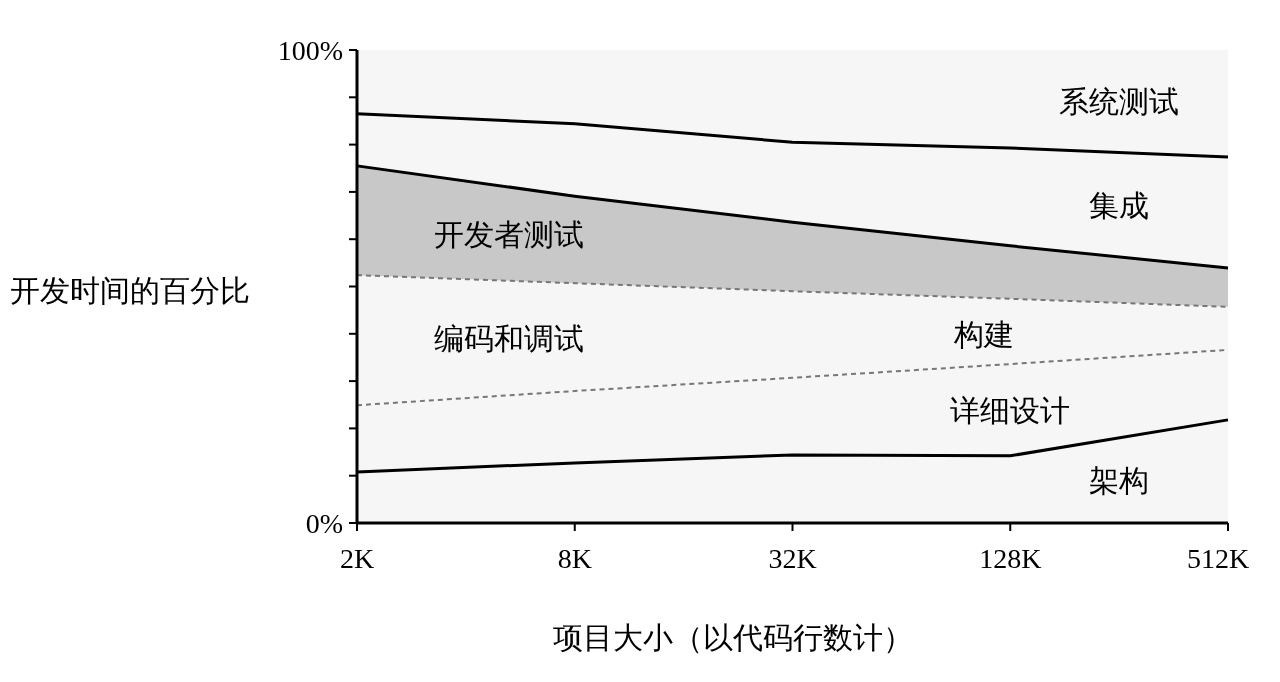  I want to click on y-tick-label: 100%, so click(310, 50).